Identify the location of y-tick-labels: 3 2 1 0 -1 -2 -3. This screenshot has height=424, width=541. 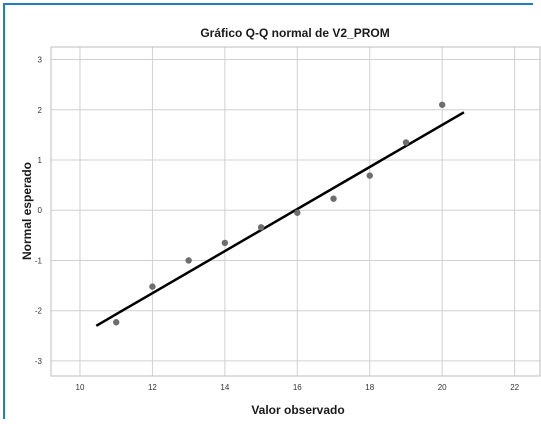
(39, 211).